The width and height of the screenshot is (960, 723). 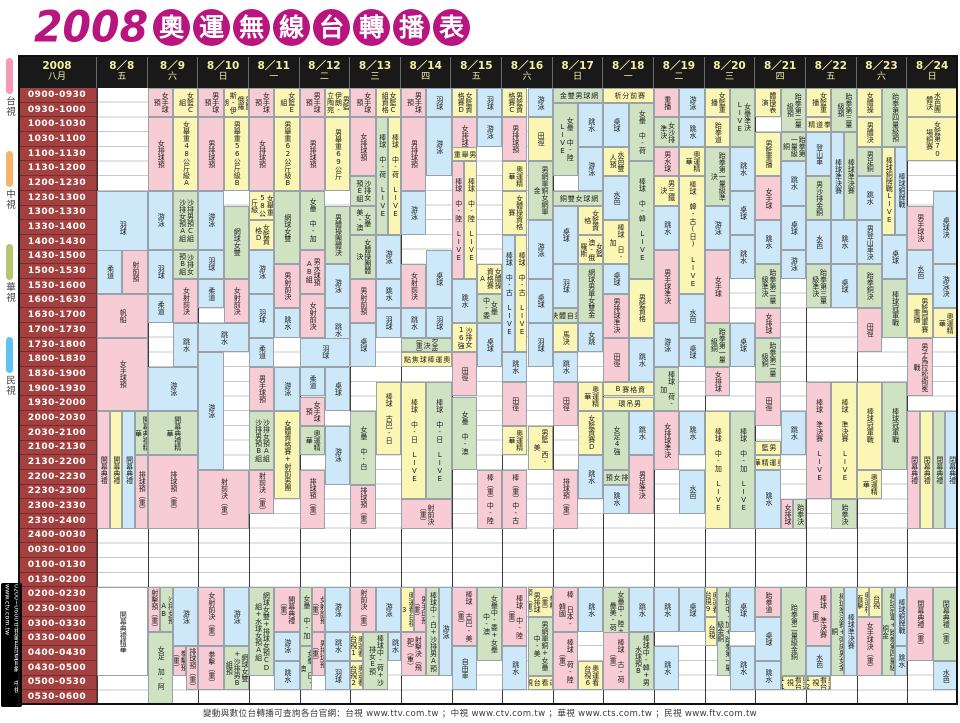 I want to click on event-cell: 棒球 準決賽（重）, so click(x=819, y=617).